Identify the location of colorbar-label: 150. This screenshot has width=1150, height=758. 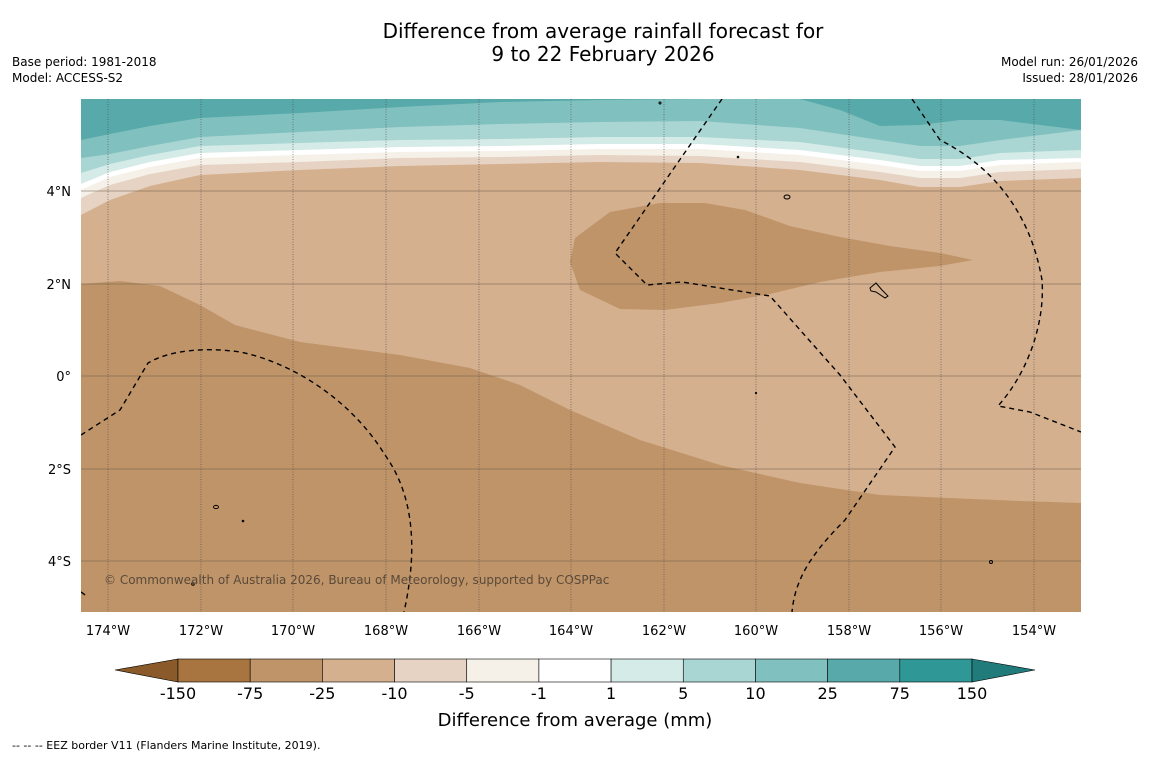
(972, 693).